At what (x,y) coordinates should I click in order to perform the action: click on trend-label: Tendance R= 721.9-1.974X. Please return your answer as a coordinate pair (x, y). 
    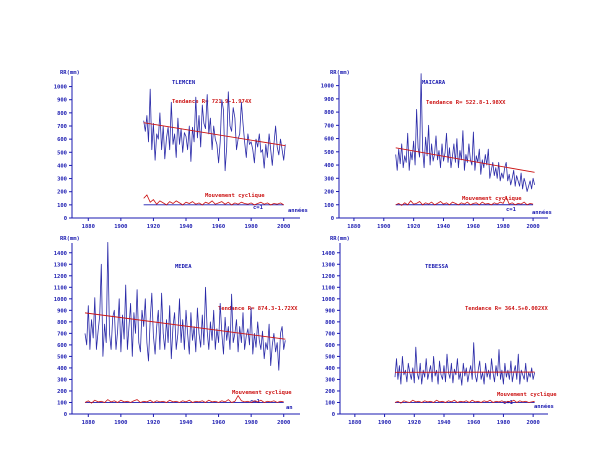
    Looking at the image, I should click on (212, 102).